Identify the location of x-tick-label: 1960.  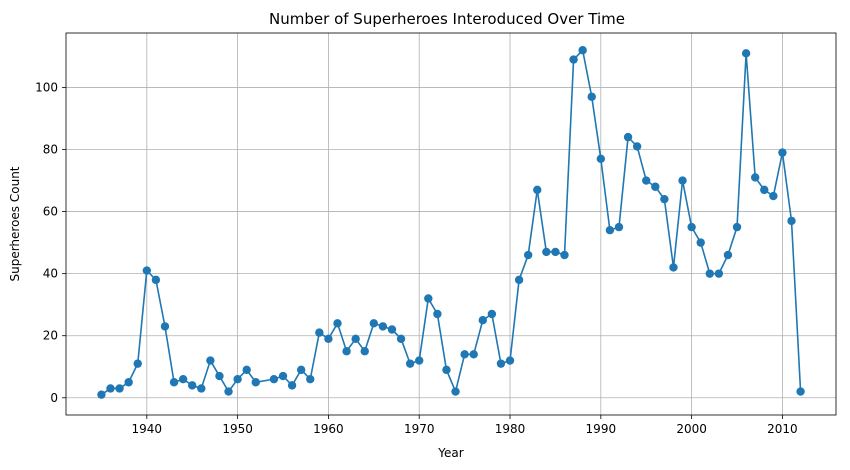
(328, 429).